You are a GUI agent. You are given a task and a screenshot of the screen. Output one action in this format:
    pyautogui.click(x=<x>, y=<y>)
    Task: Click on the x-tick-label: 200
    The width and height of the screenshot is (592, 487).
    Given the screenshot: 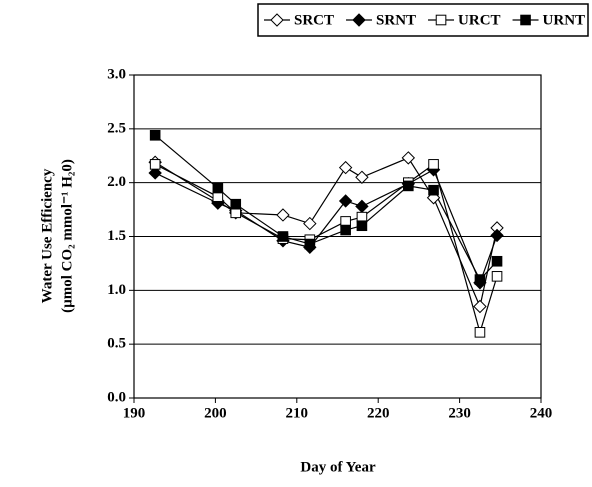 What is the action you would take?
    pyautogui.click(x=215, y=413)
    